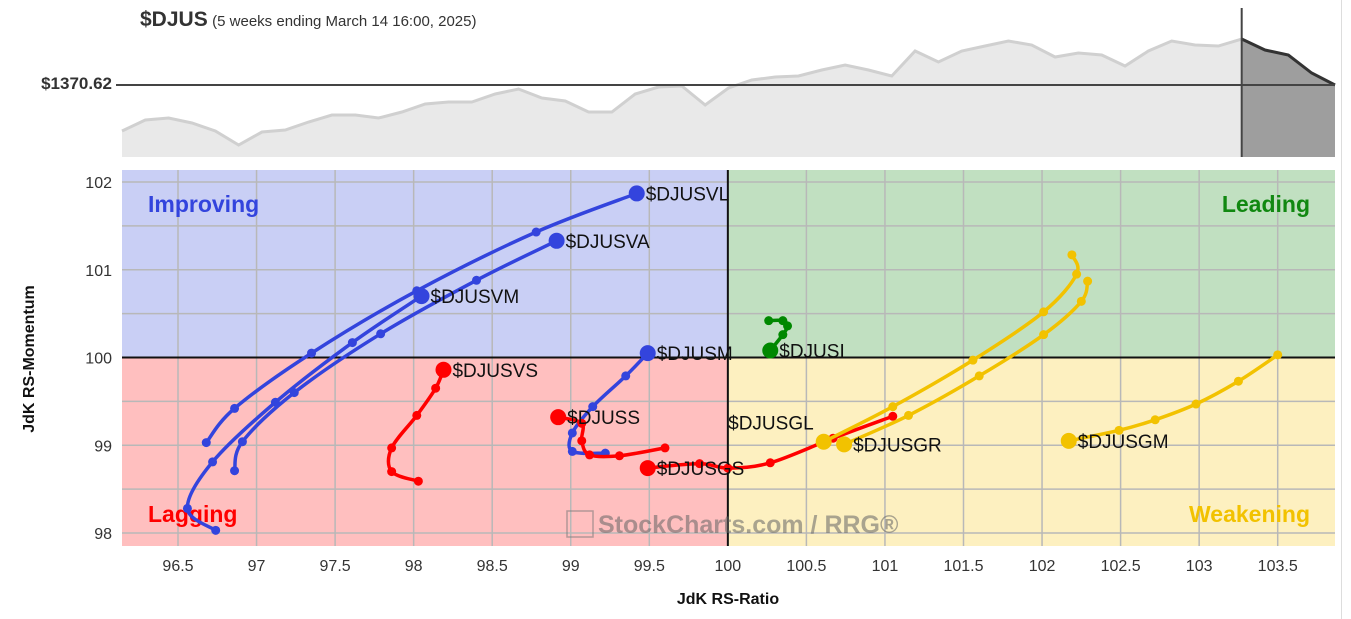  What do you see at coordinates (98, 271) in the screenshot?
I see `y-tick-label: 101` at bounding box center [98, 271].